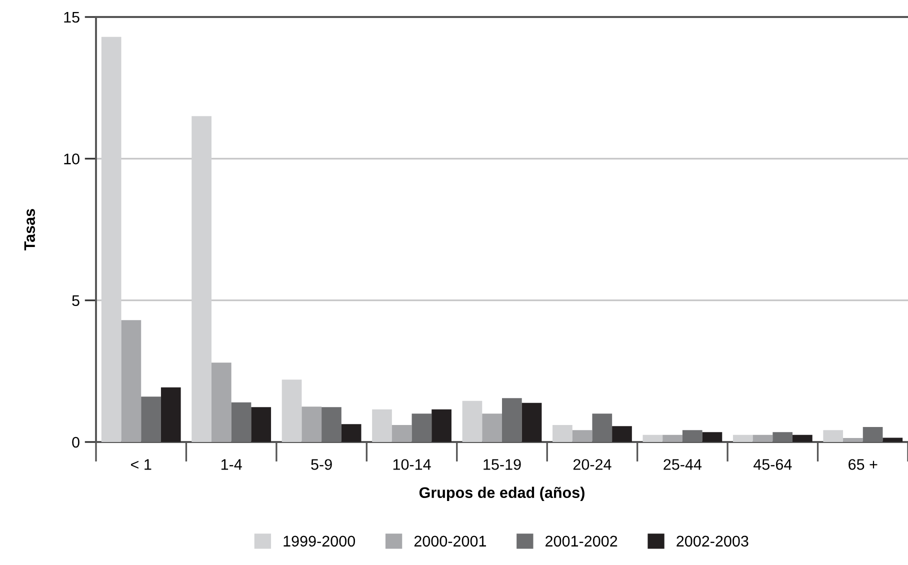 The image size is (908, 565). What do you see at coordinates (72, 17) in the screenshot?
I see `y-tick-label: 15` at bounding box center [72, 17].